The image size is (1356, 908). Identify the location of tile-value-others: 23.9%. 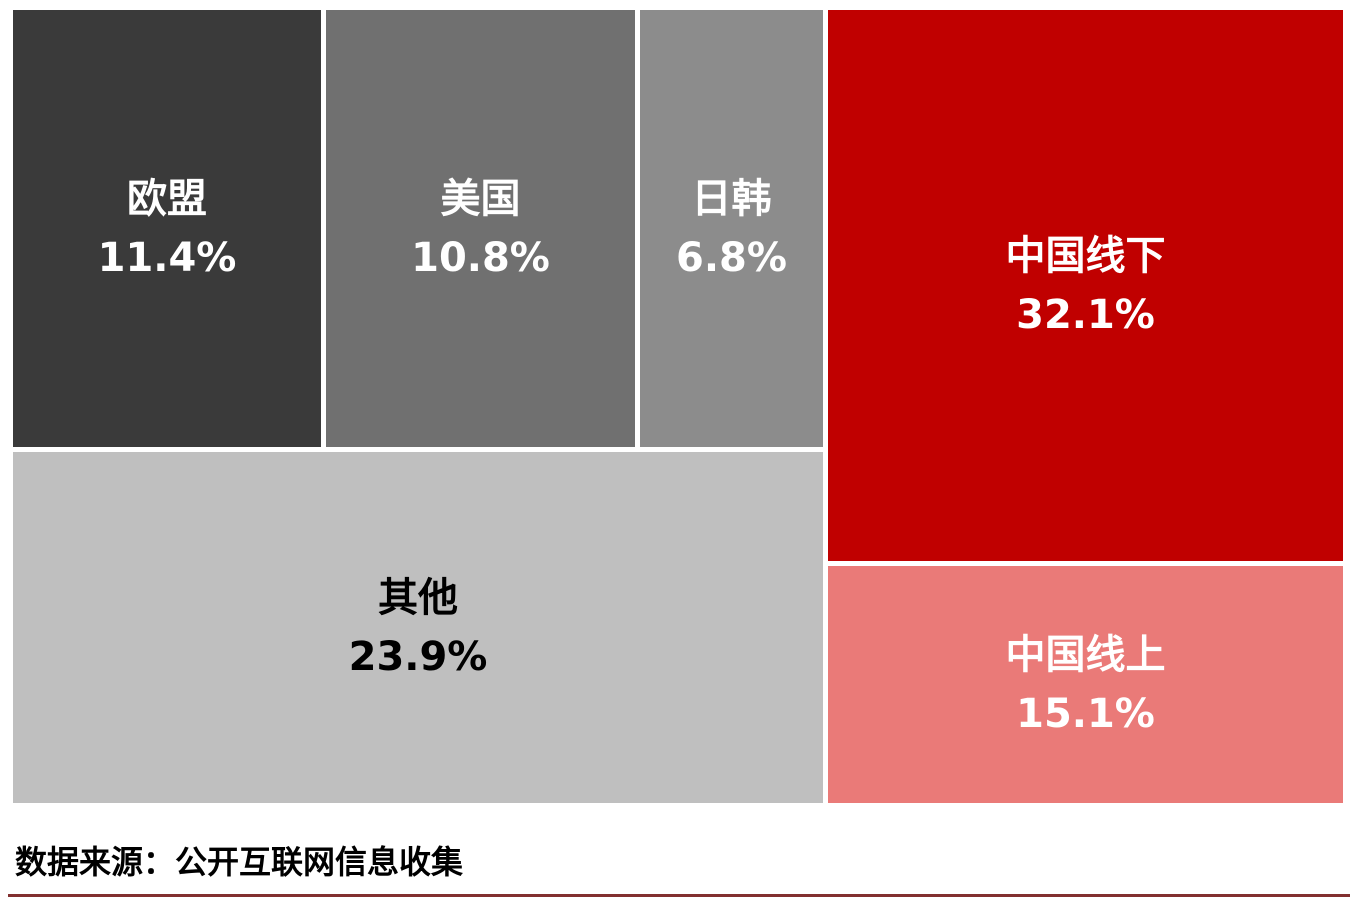
(418, 656).